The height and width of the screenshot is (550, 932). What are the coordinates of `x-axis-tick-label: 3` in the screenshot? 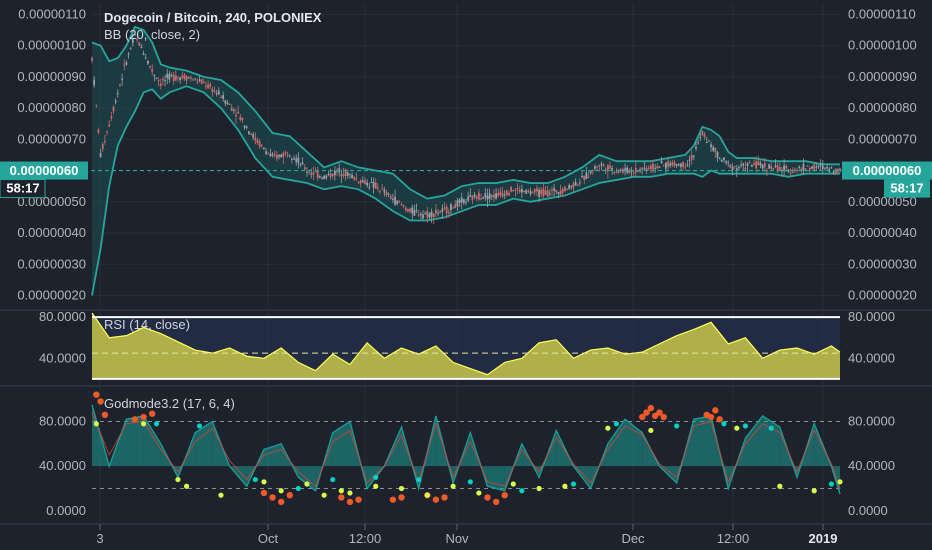 It's located at (99, 538).